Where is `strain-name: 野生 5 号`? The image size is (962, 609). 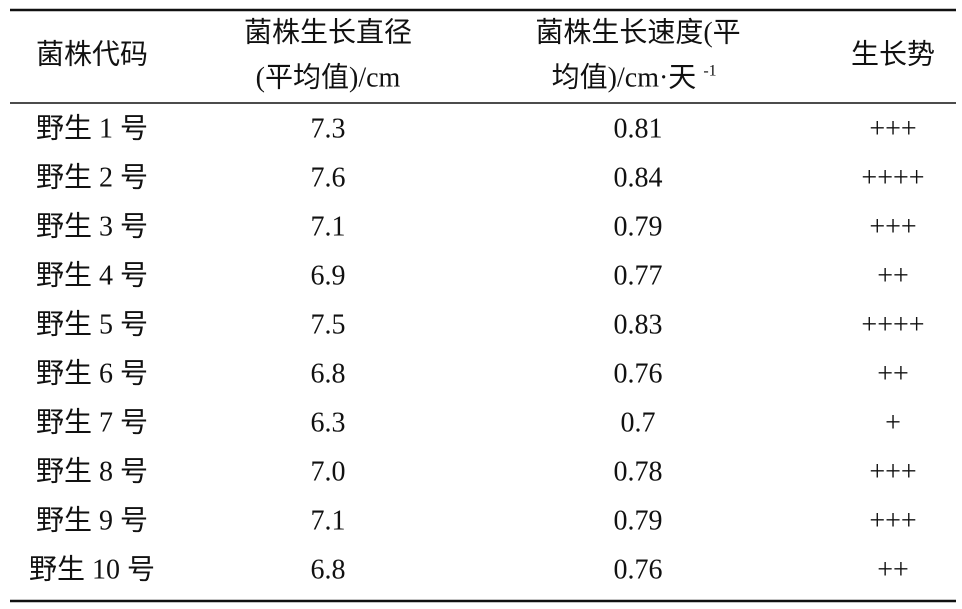
strain-name: 野生 5 号 is located at coordinates (92, 324).